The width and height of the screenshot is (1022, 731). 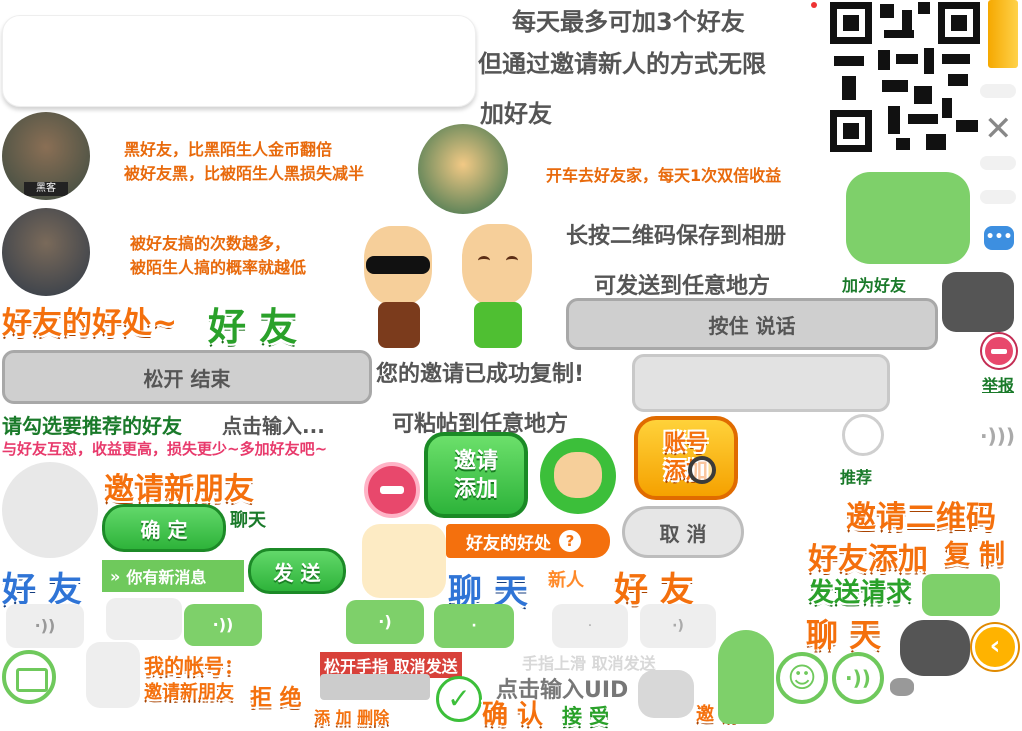 What do you see at coordinates (978, 302) in the screenshot?
I see `dark-gray-block` at bounding box center [978, 302].